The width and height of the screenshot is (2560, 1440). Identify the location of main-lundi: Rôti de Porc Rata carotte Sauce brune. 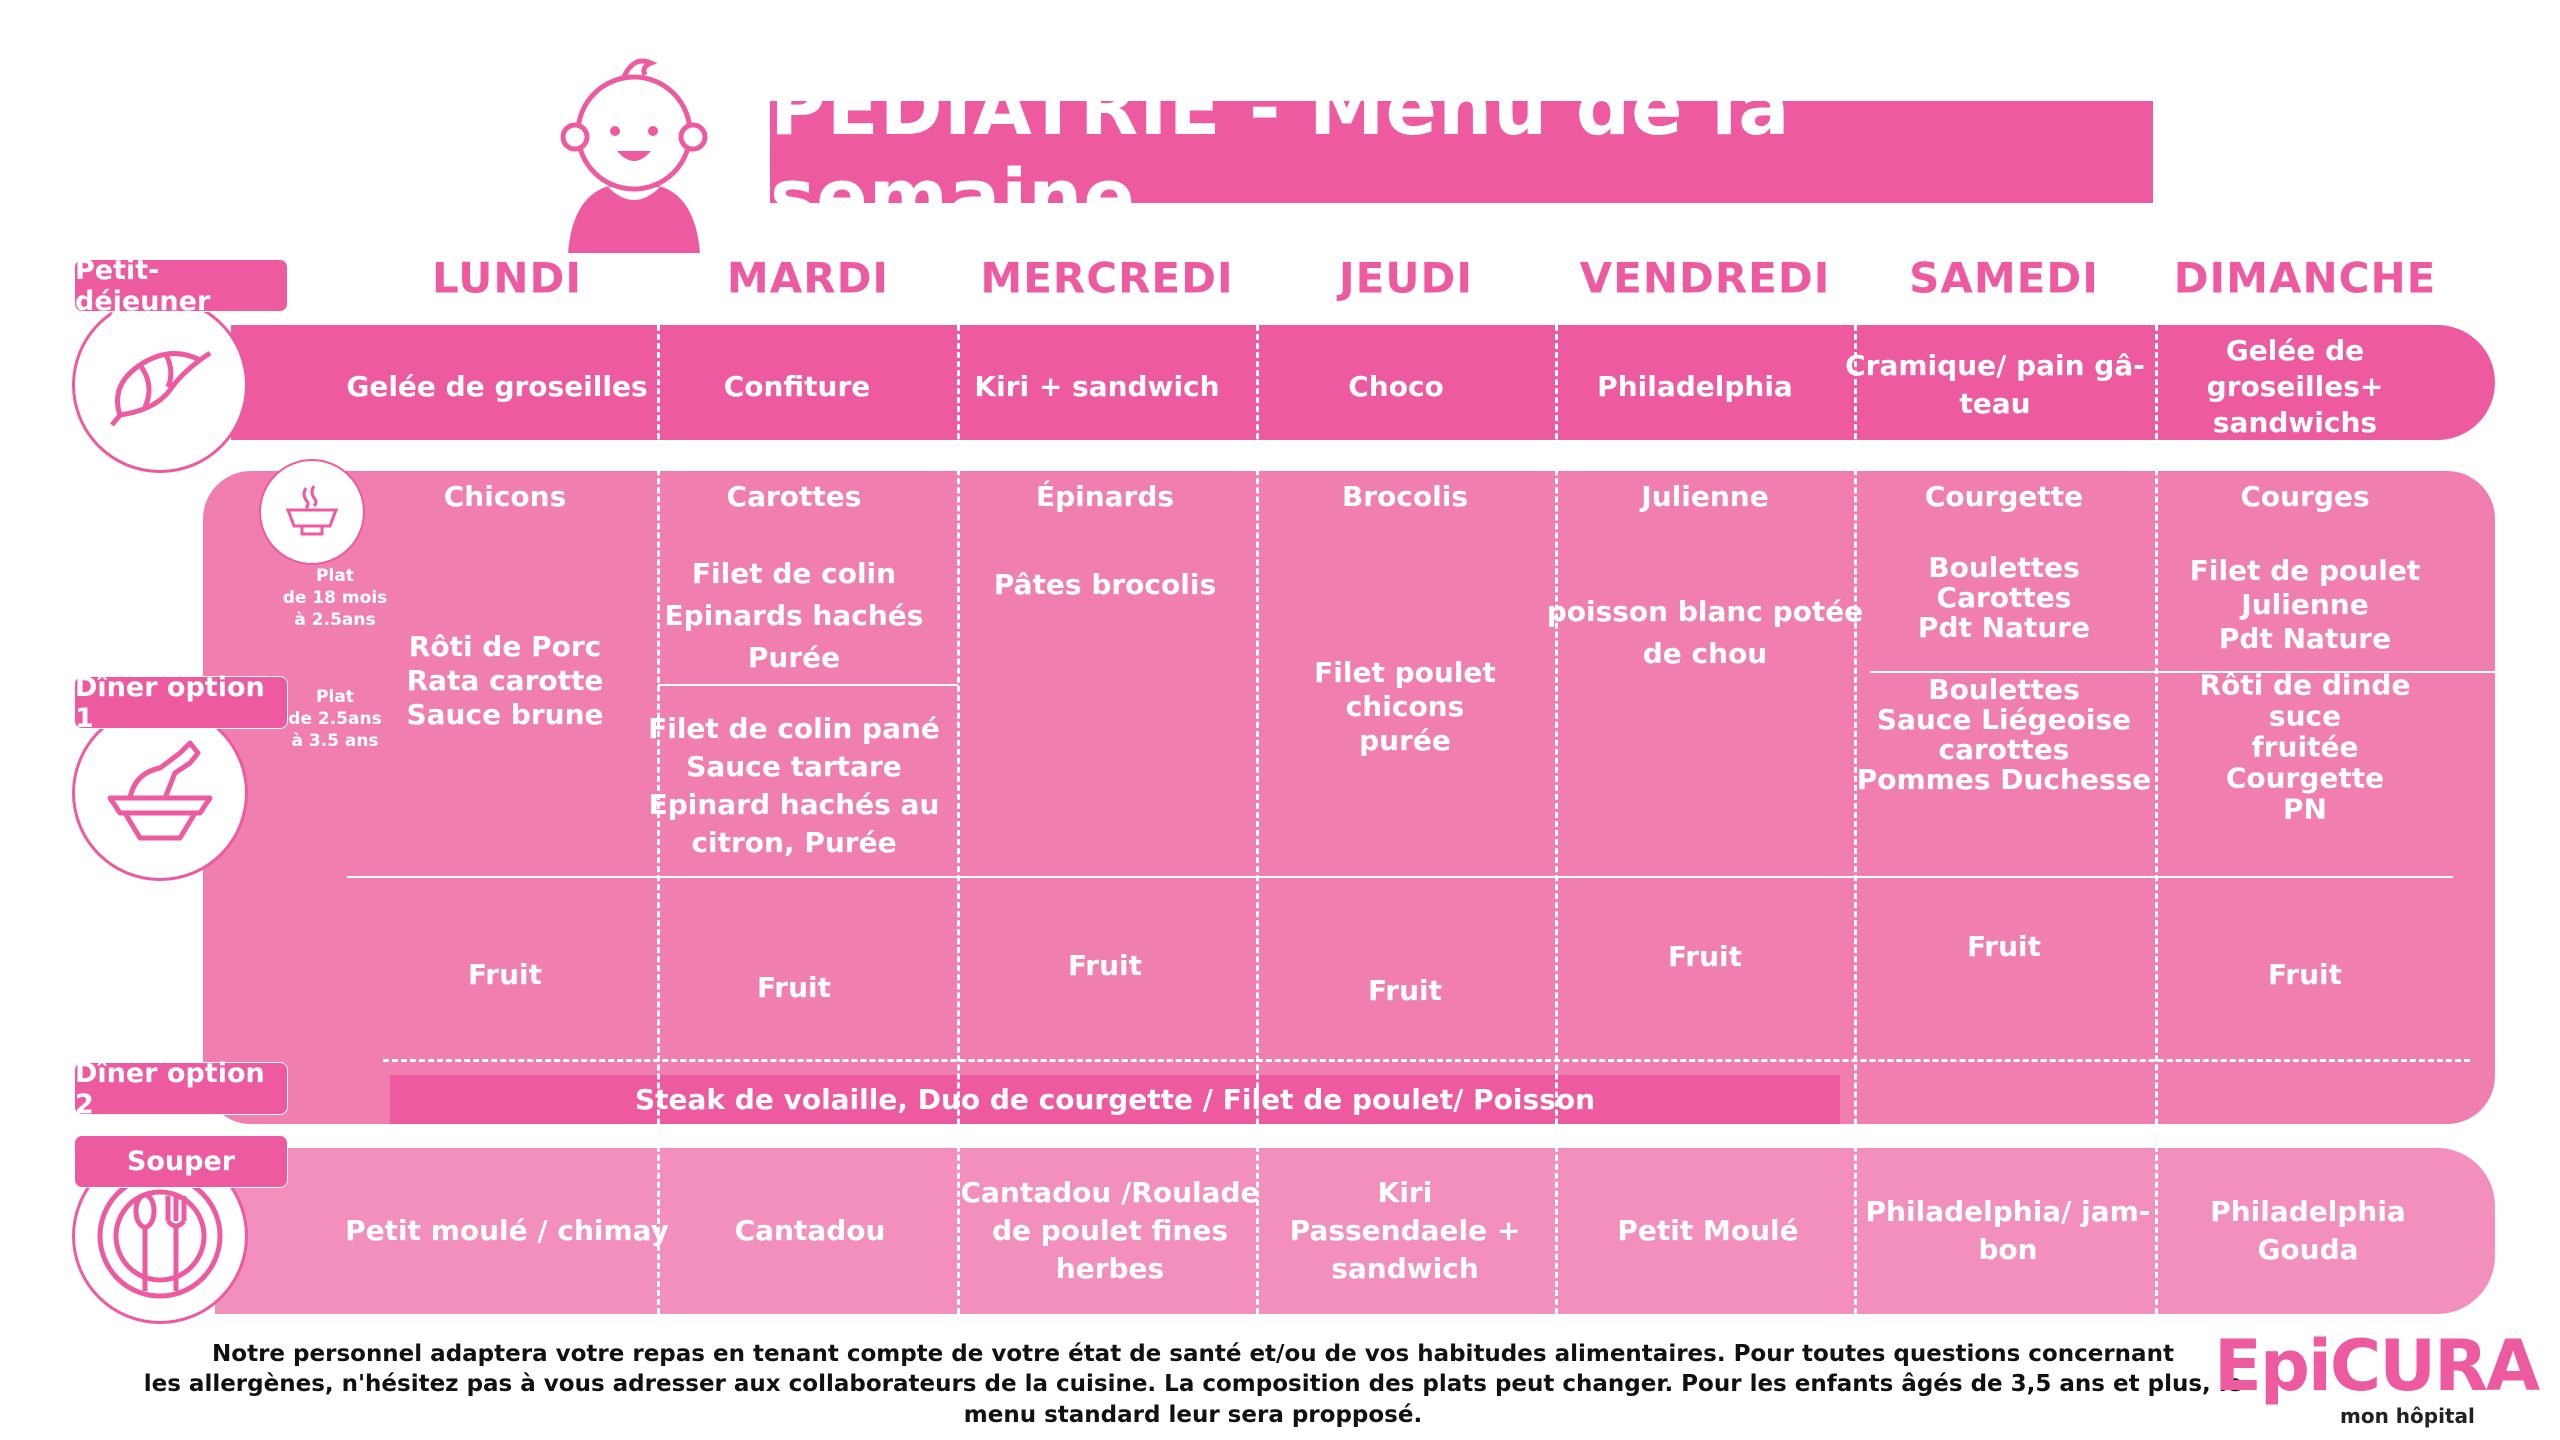
(505, 680).